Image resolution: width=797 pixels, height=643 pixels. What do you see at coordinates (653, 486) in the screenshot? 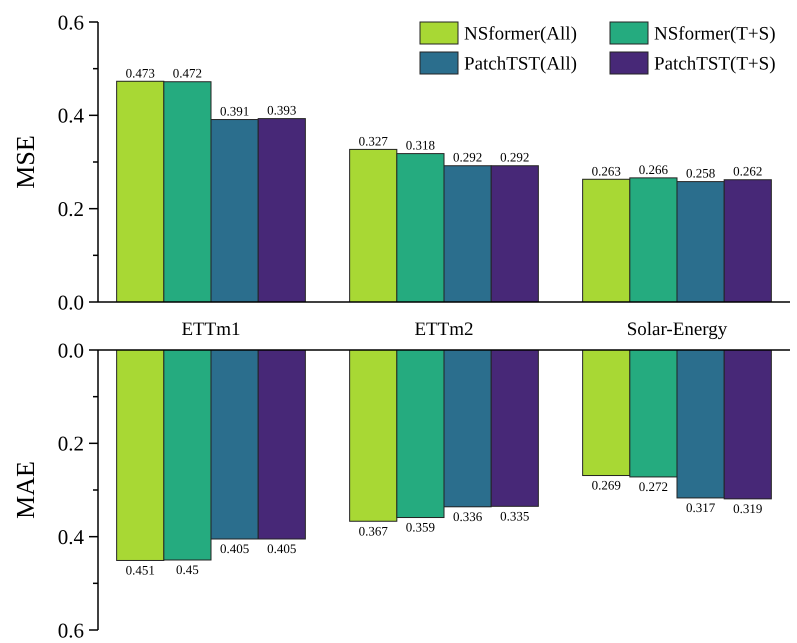
I see `data-label: 0.272` at bounding box center [653, 486].